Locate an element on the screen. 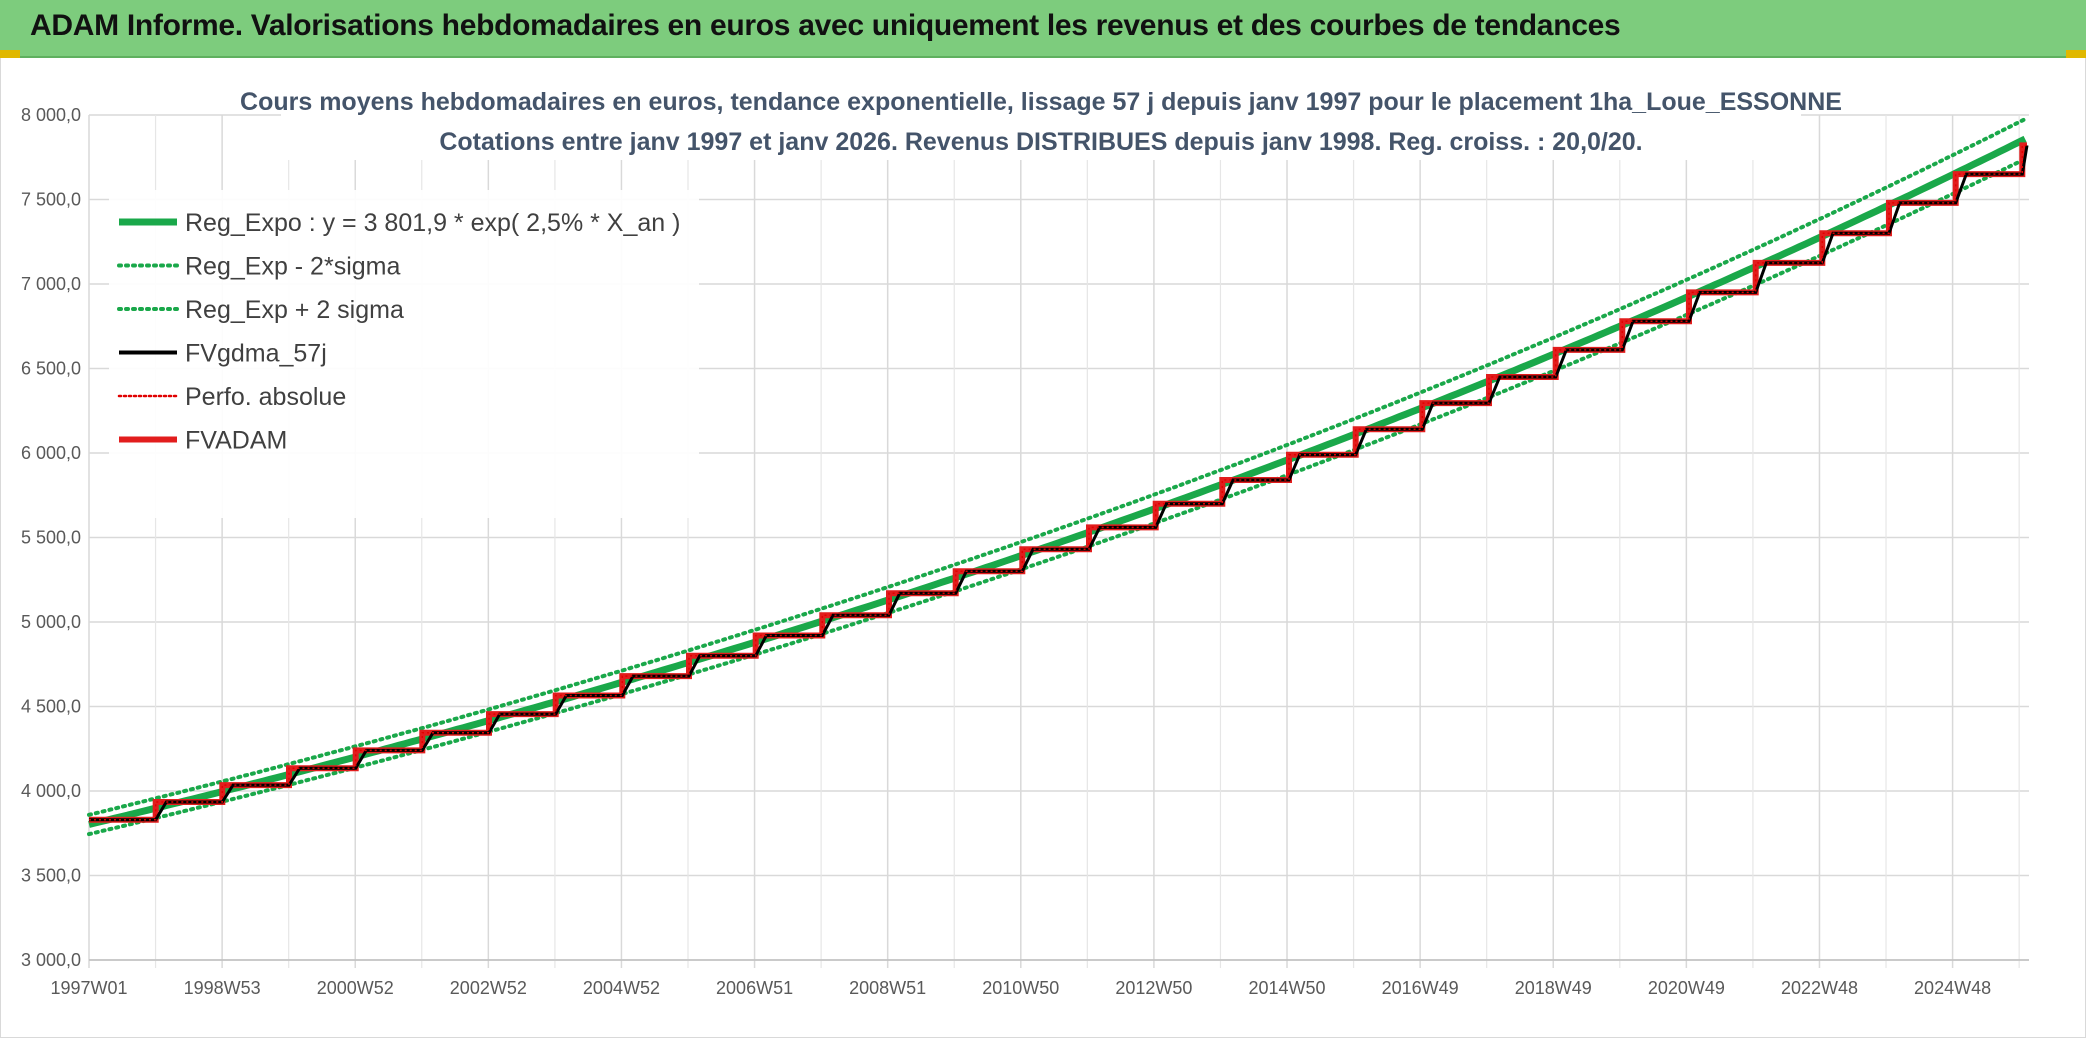 This screenshot has height=1038, width=2086. title-background is located at coordinates (1041, 120).